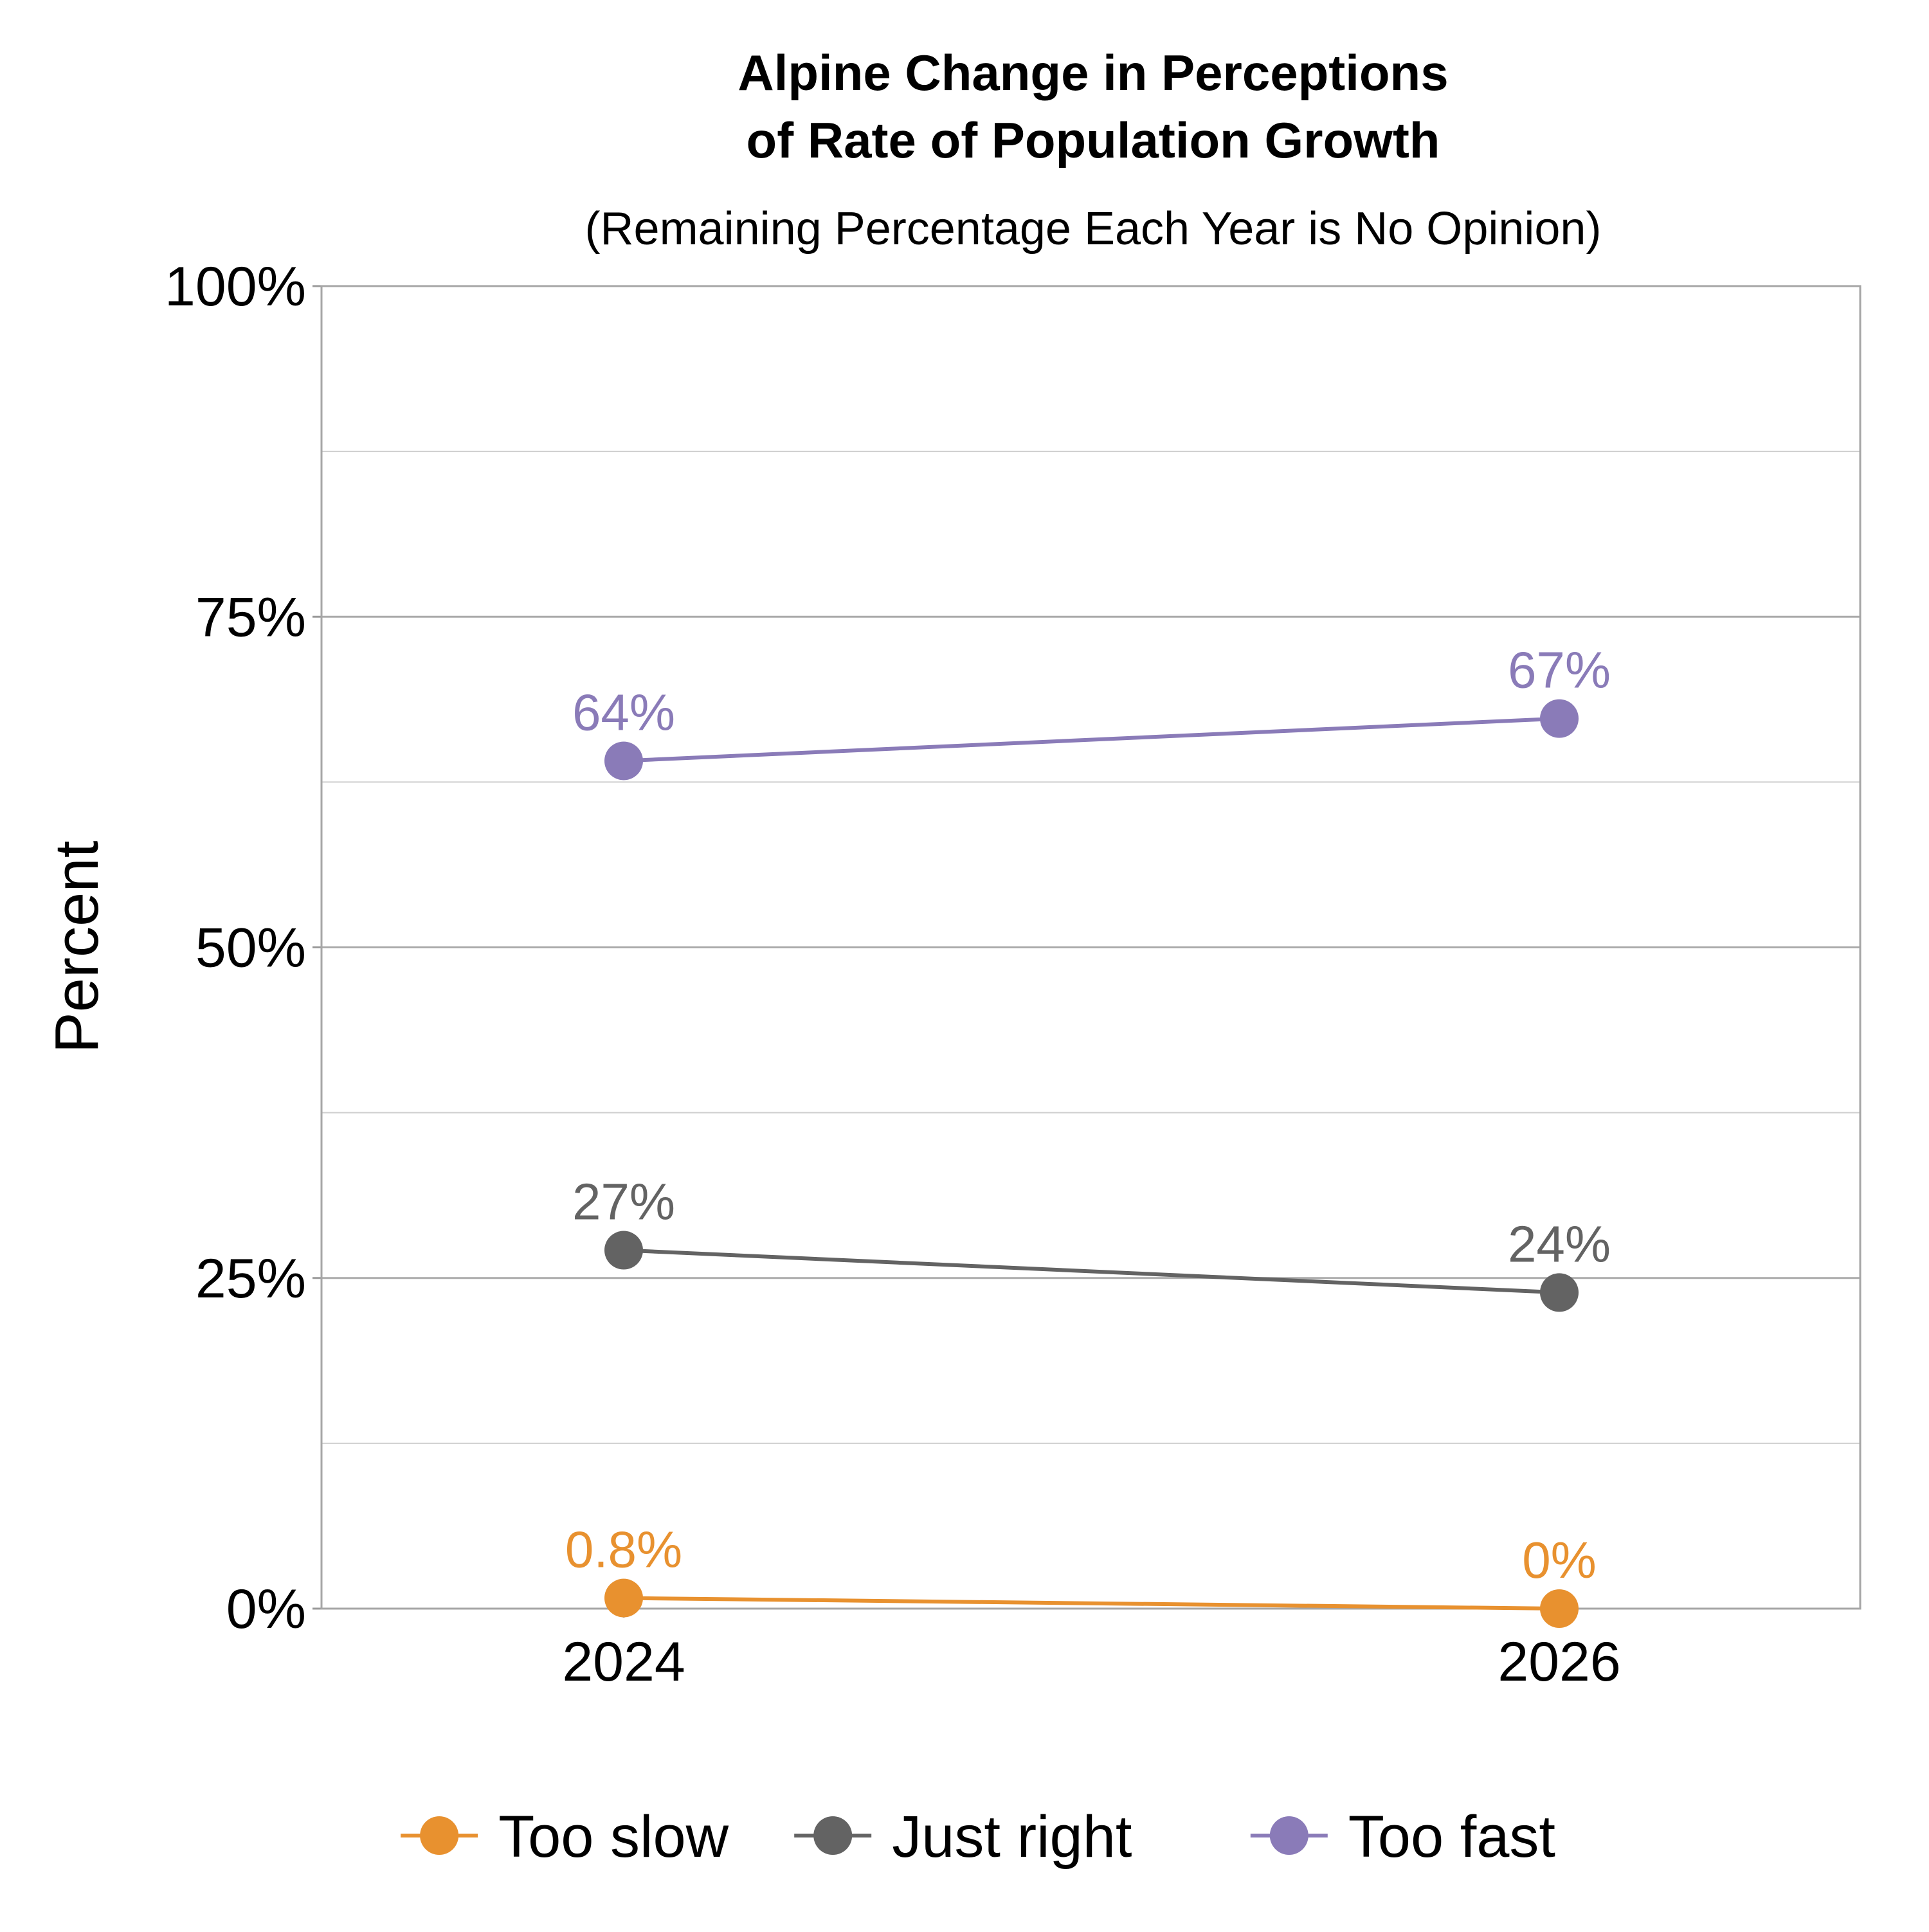  I want to click on legend-label: Too fast, so click(1451, 1837).